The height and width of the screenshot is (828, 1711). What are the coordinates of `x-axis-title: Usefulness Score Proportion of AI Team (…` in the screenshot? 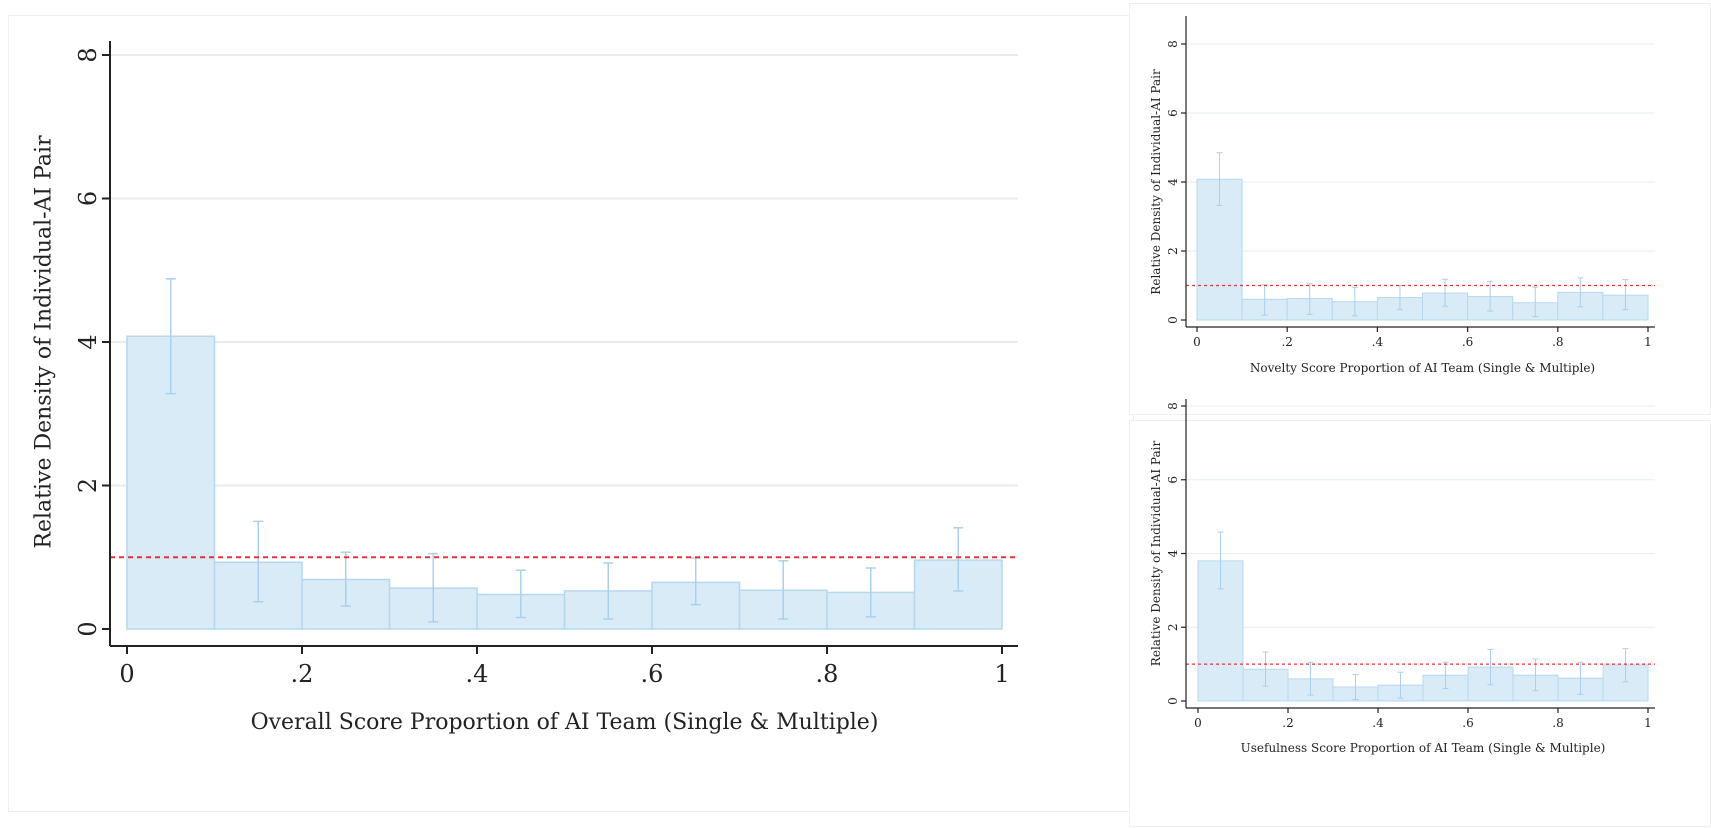 It's located at (1423, 748).